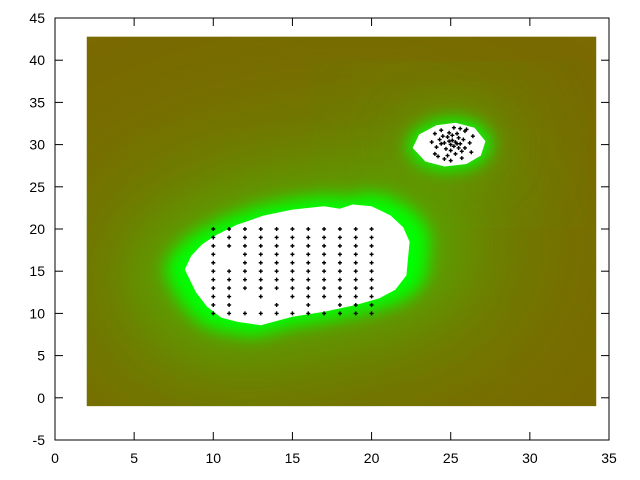  What do you see at coordinates (37, 271) in the screenshot?
I see `y-tick-label: 15` at bounding box center [37, 271].